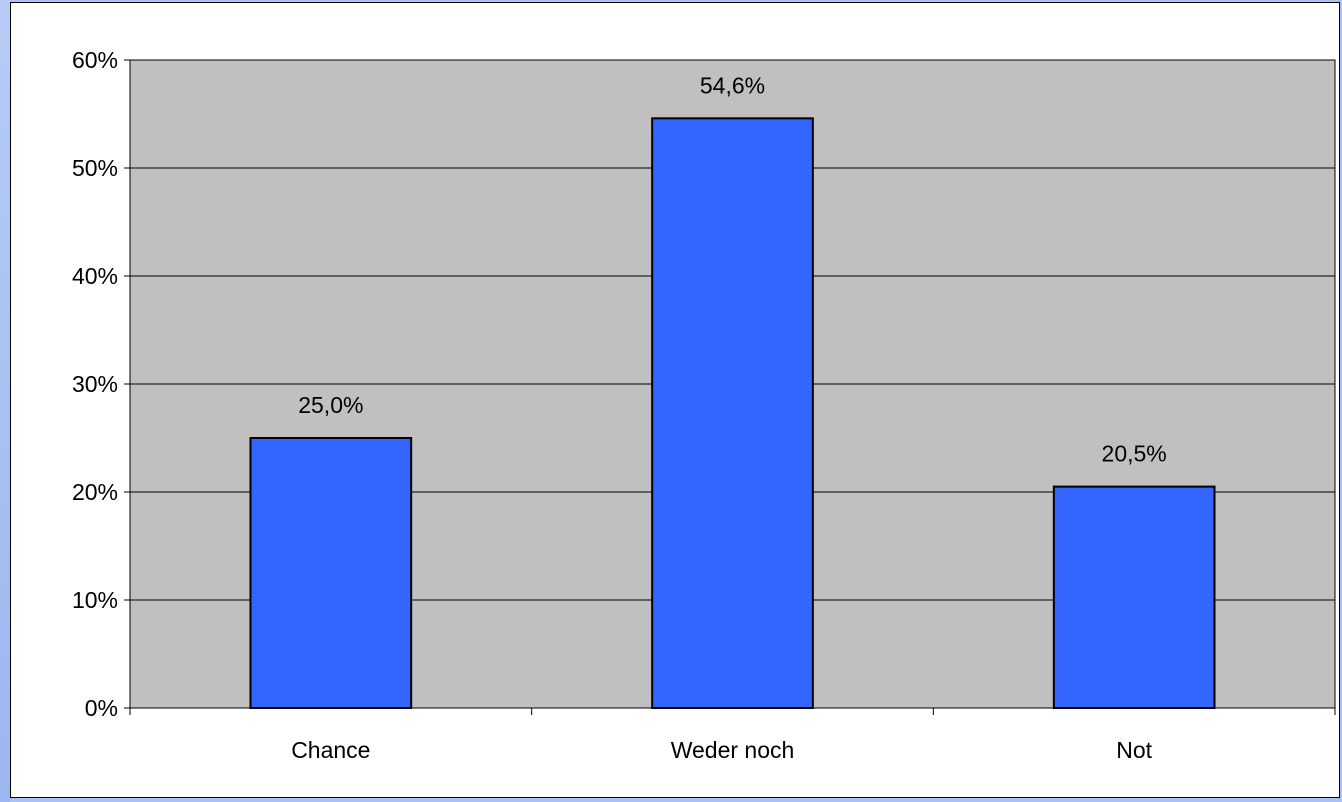  I want to click on bar-weder-noch, so click(732, 413).